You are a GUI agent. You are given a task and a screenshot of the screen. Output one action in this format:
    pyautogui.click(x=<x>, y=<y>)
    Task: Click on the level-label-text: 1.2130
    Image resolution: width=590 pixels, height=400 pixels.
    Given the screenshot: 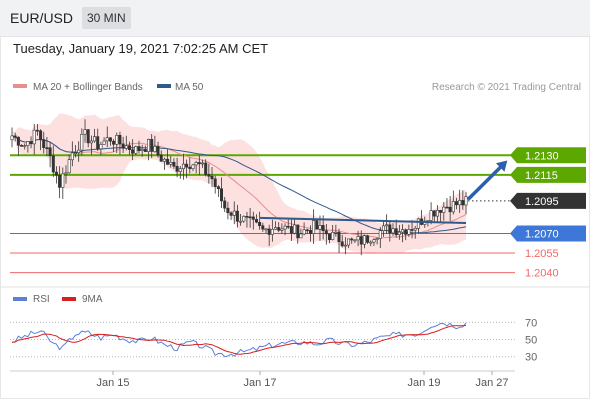 What is the action you would take?
    pyautogui.click(x=542, y=156)
    